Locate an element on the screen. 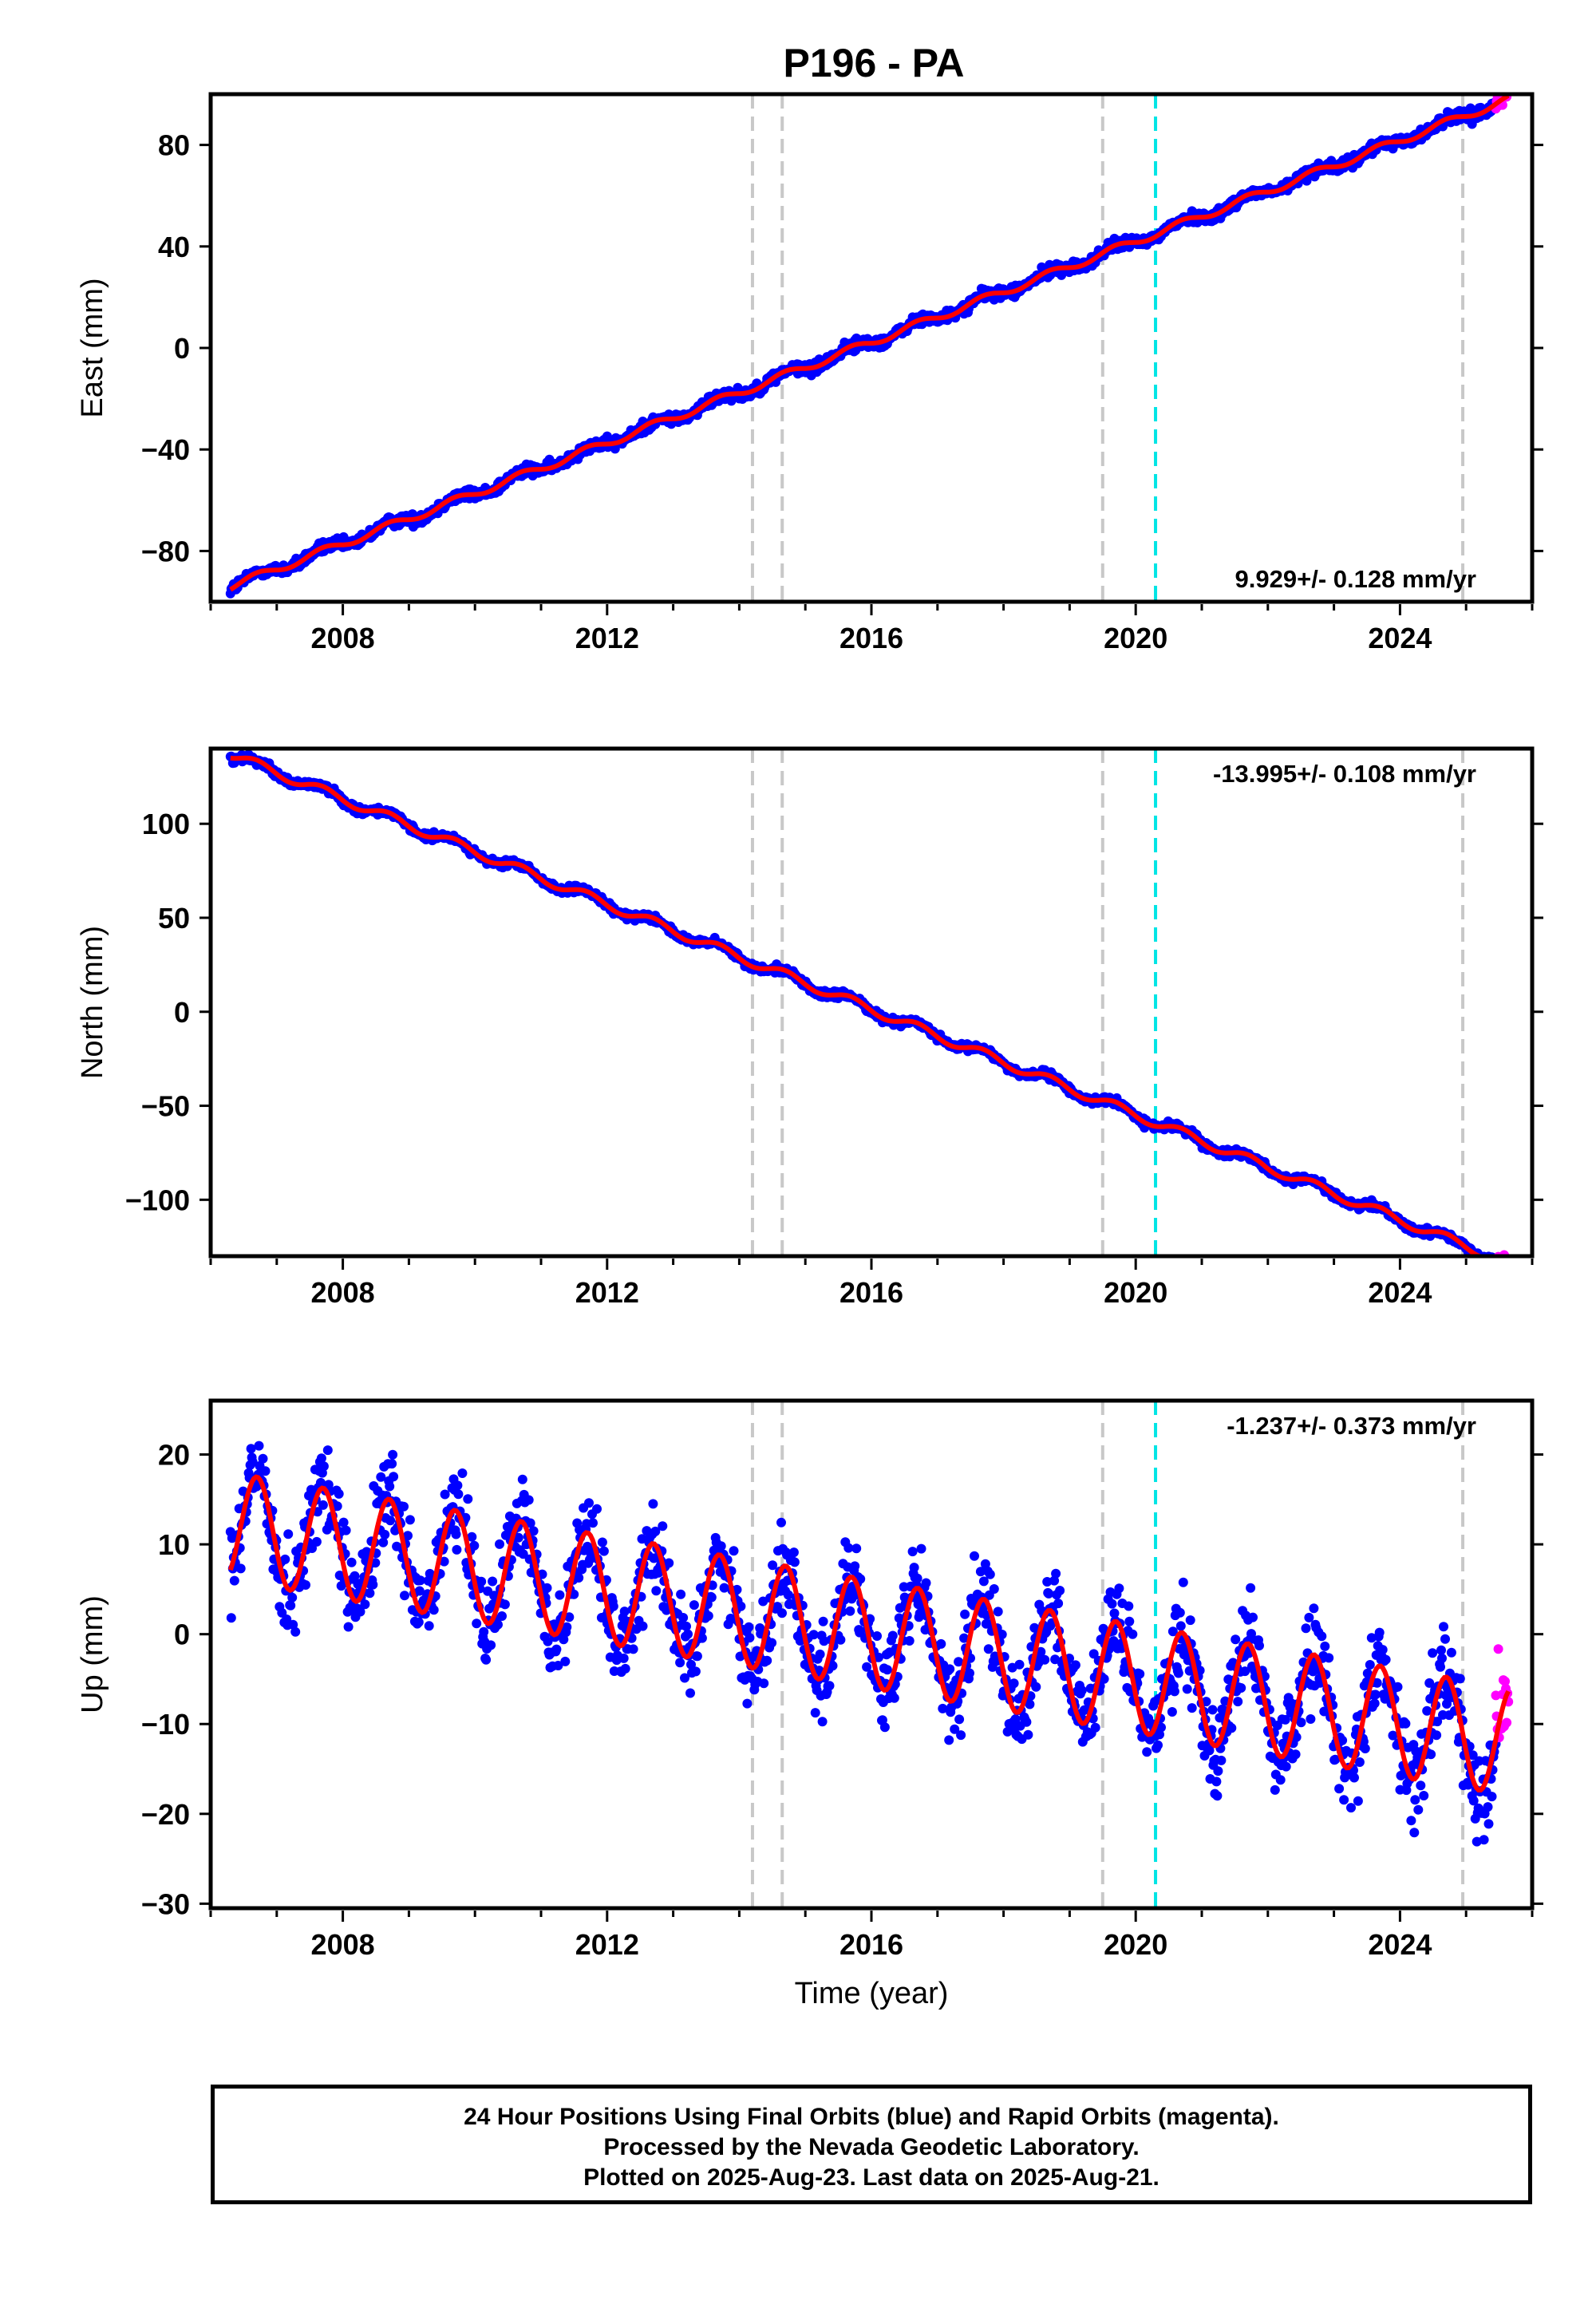  x-tick-label: 2024 is located at coordinates (1400, 638).